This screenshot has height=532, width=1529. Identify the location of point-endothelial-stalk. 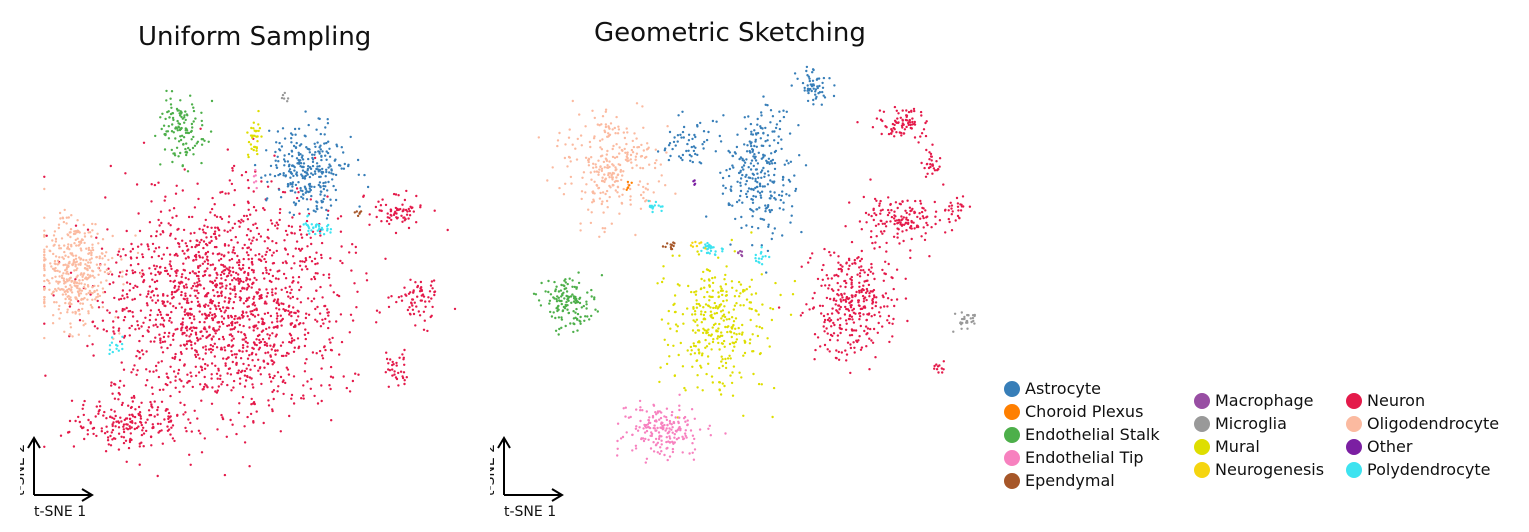
(557, 301).